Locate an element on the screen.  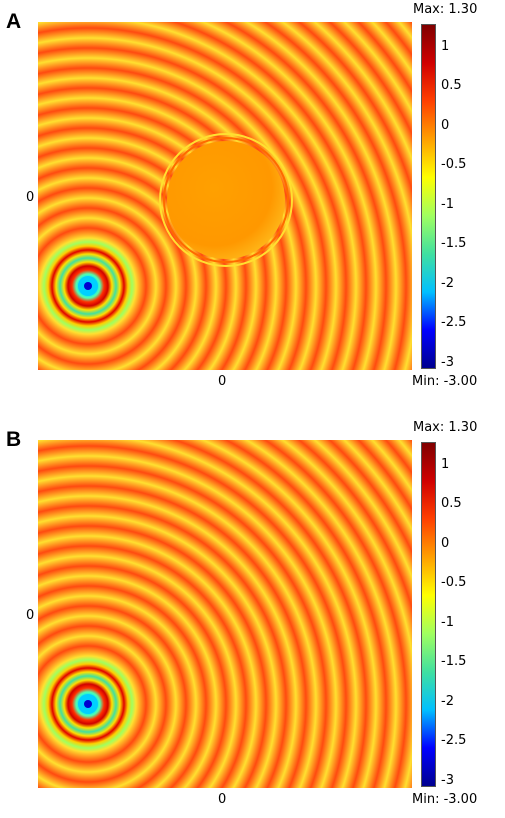
scatterer-disc is located at coordinates (226, 200).